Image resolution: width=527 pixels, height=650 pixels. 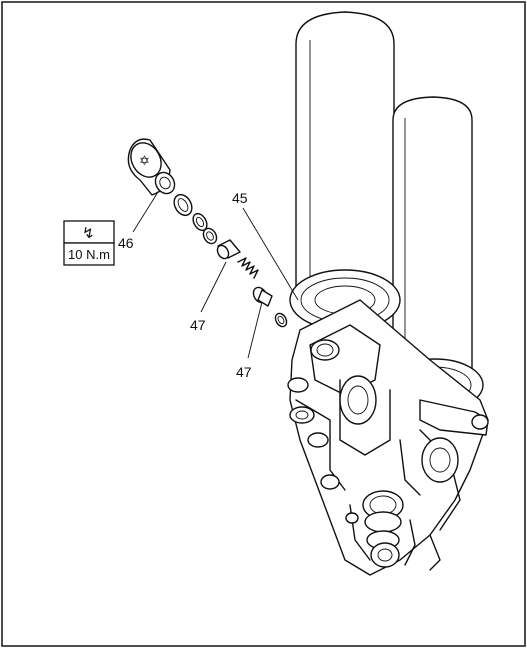 What do you see at coordinates (215, 275) in the screenshot?
I see `leader-lines` at bounding box center [215, 275].